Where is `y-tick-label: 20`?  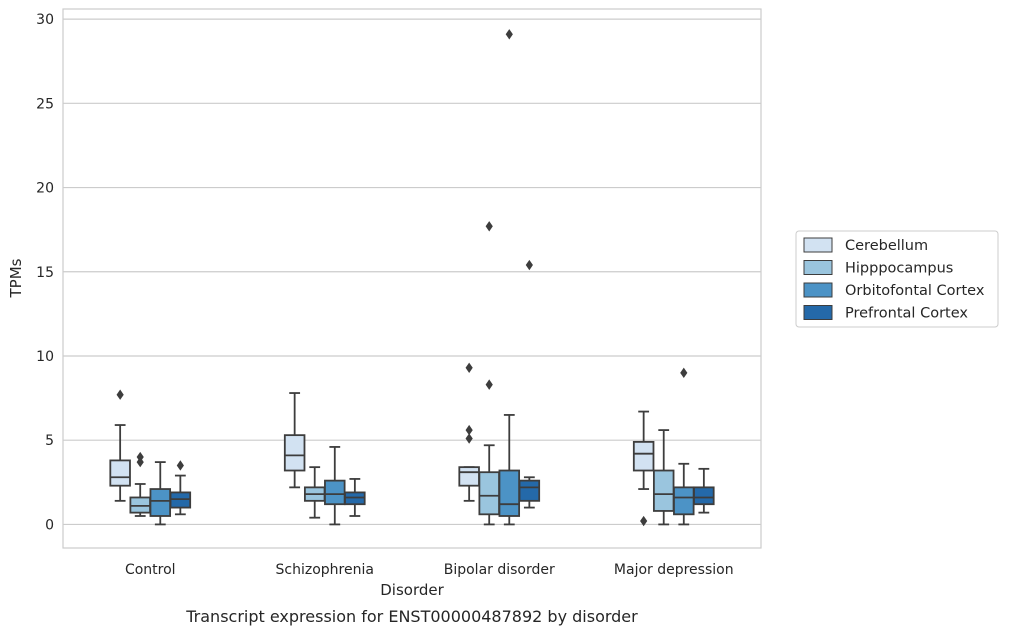
y-tick-label: 20 is located at coordinates (45, 189).